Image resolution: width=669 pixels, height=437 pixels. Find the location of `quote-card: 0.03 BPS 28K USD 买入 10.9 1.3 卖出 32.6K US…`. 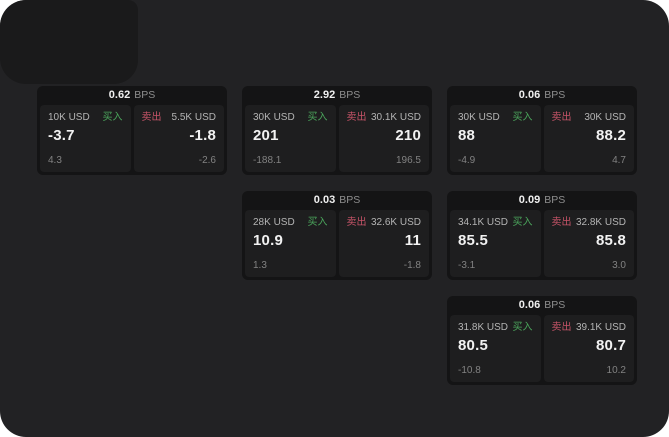

quote-card: 0.03 BPS 28K USD 买入 10.9 1.3 卖出 32.6K US… is located at coordinates (337, 235).